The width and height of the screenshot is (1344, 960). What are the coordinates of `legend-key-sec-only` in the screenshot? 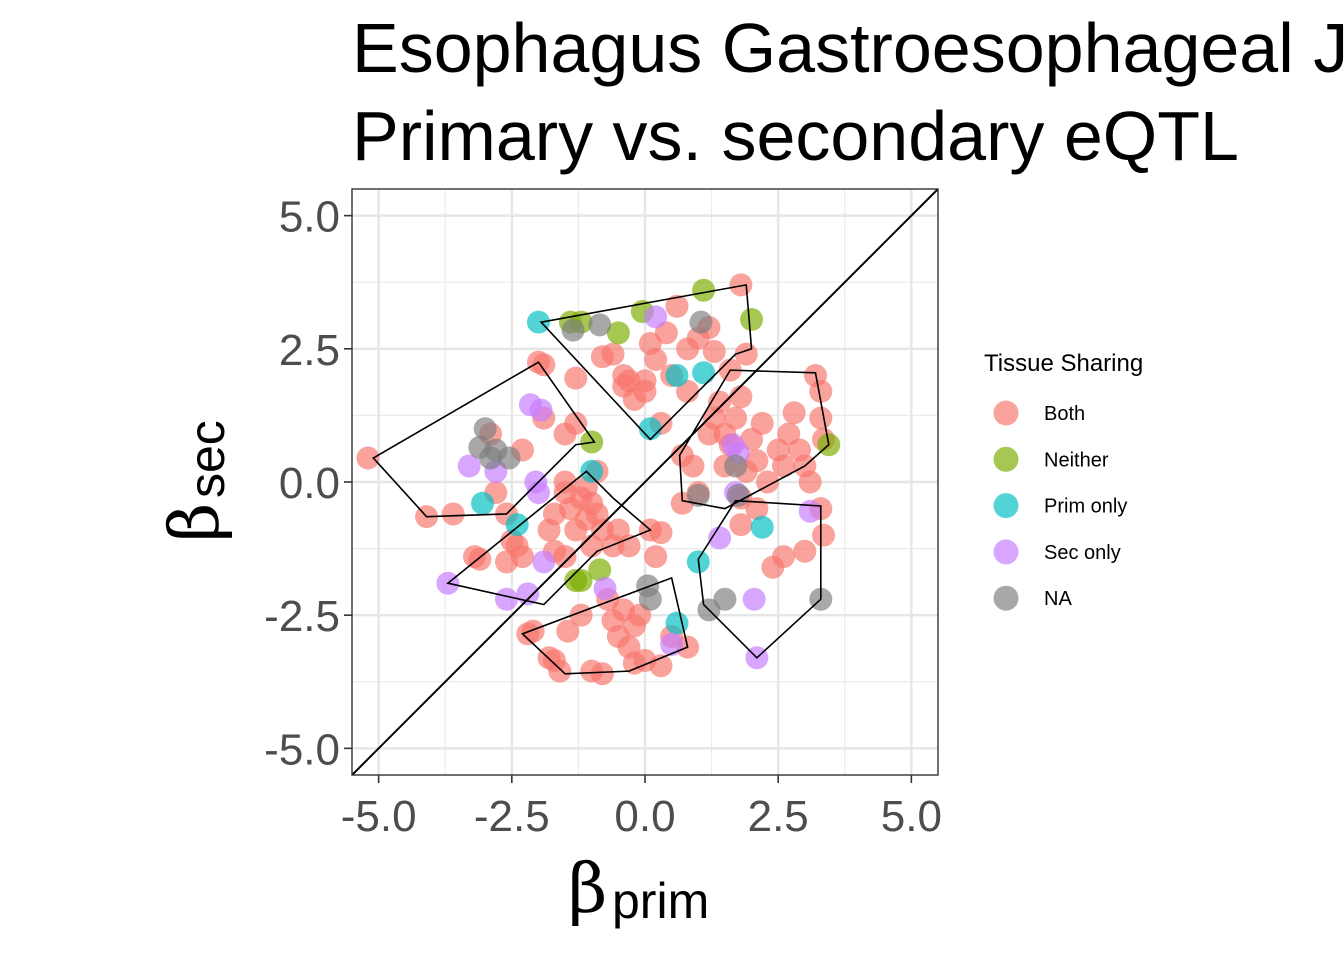 It's located at (1006, 552).